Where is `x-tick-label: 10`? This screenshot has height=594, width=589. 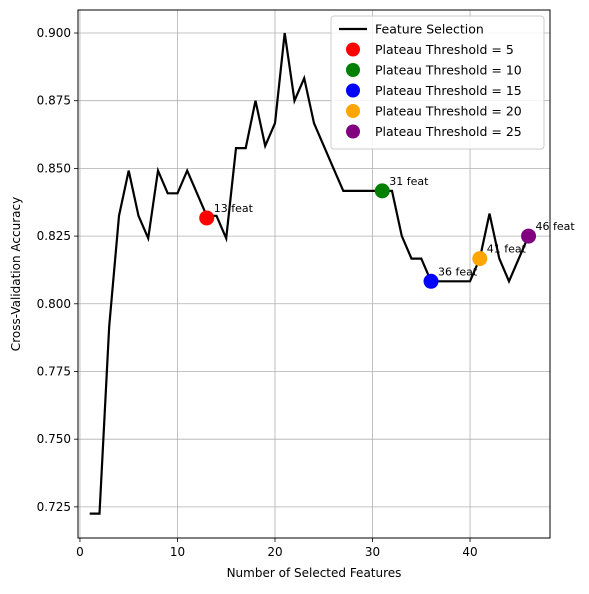 x-tick-label: 10 is located at coordinates (177, 552).